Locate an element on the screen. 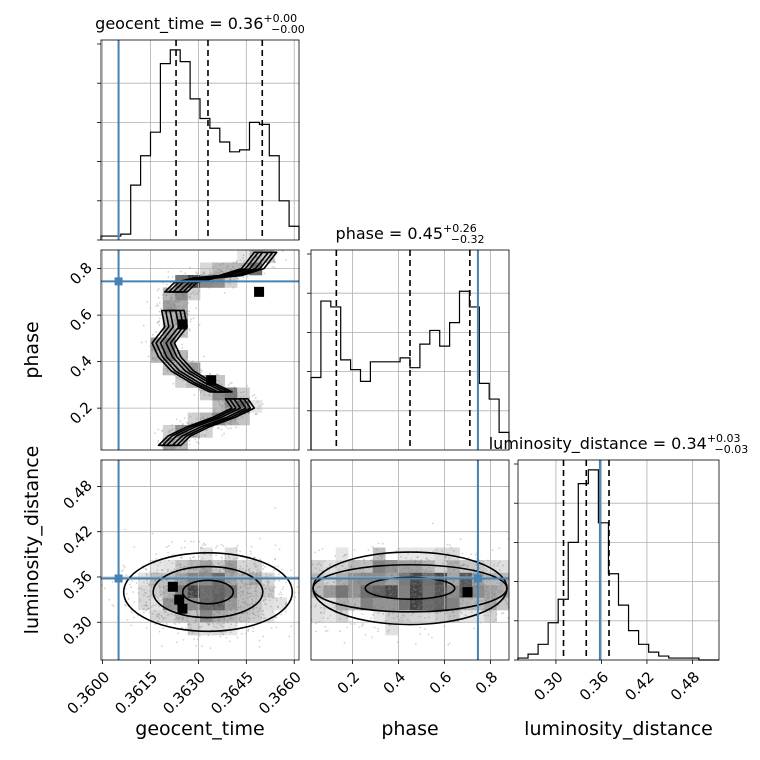 The height and width of the screenshot is (760, 760). pair-geocent_time-luminosity_distance-density-cell is located at coordinates (206, 629).